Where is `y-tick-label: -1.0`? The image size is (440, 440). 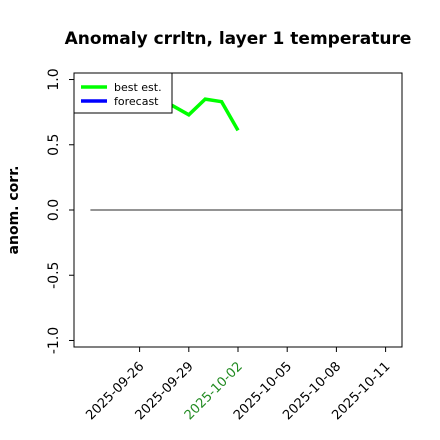
y-tick-label: -1.0 is located at coordinates (54, 340).